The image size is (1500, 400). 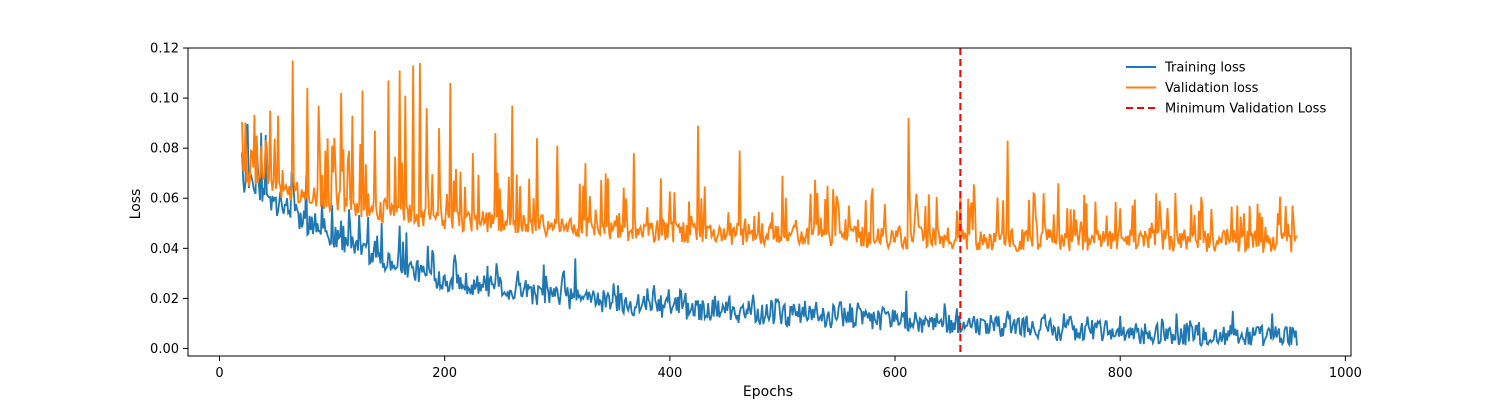 I want to click on y-tick-label: 0.02, so click(x=164, y=299).